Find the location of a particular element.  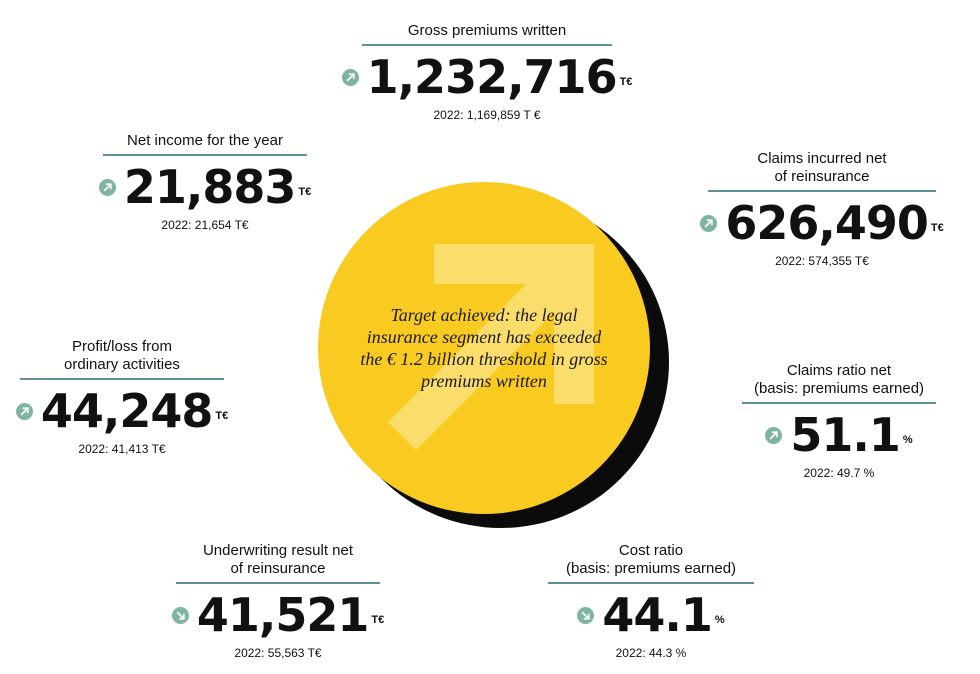

kpi-label: Underwriting result net of reinsurance is located at coordinates (278, 563).